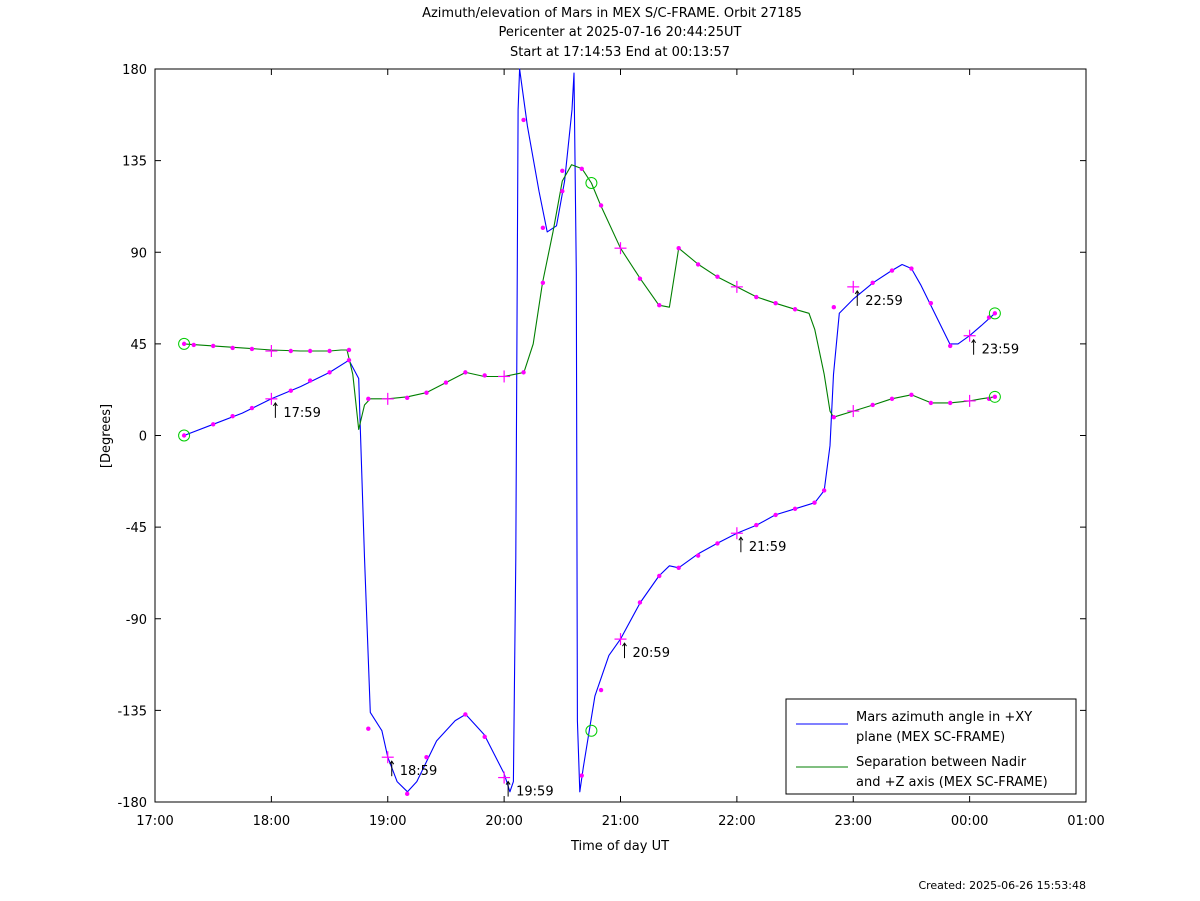 This screenshot has height=901, width=1200. Describe the element at coordinates (503, 821) in the screenshot. I see `x-tick-label-3: 20:00` at that location.